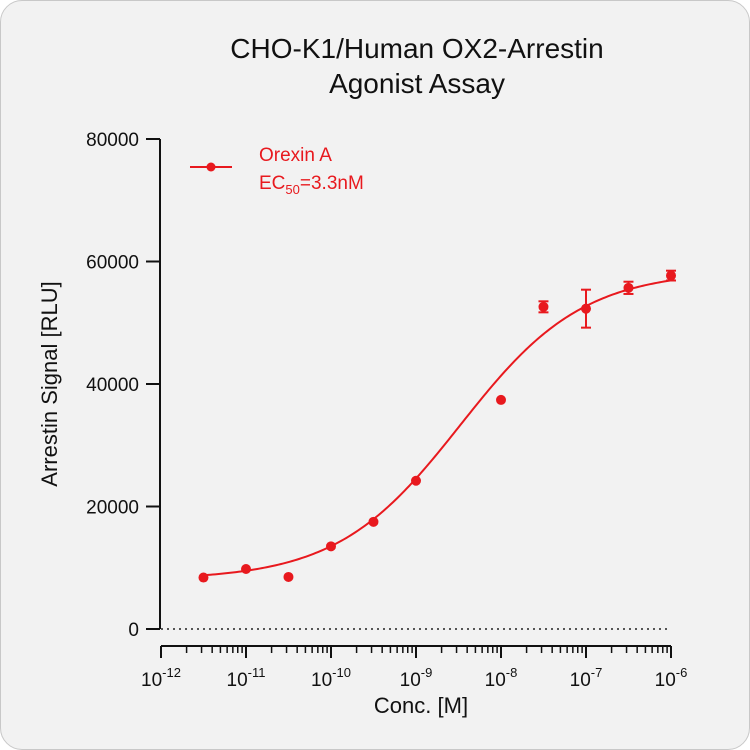 The height and width of the screenshot is (750, 750). Describe the element at coordinates (341, 672) in the screenshot. I see `x-tick-exponent: -10` at that location.